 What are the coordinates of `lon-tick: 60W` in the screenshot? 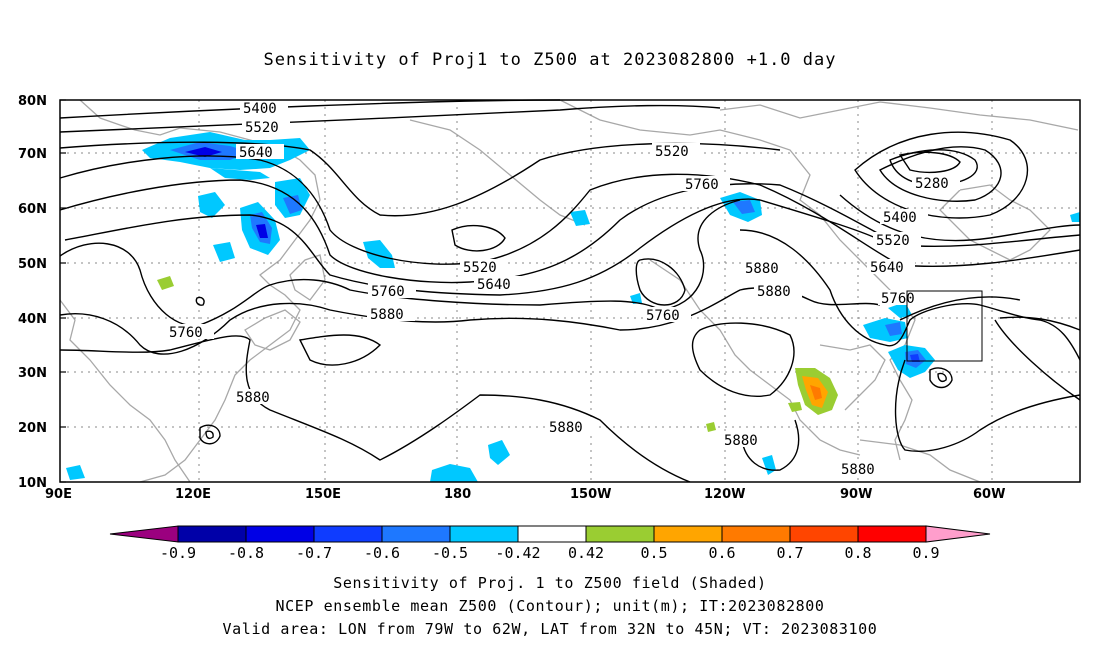 It's located at (989, 494).